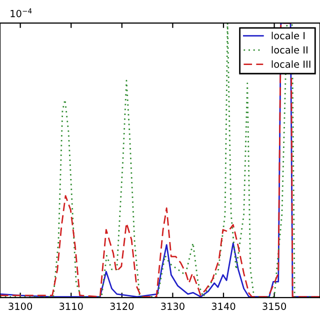 Image resolution: width=320 pixels, height=320 pixels. What do you see at coordinates (291, 64) in the screenshot?
I see `legend-label: locale III` at bounding box center [291, 64].